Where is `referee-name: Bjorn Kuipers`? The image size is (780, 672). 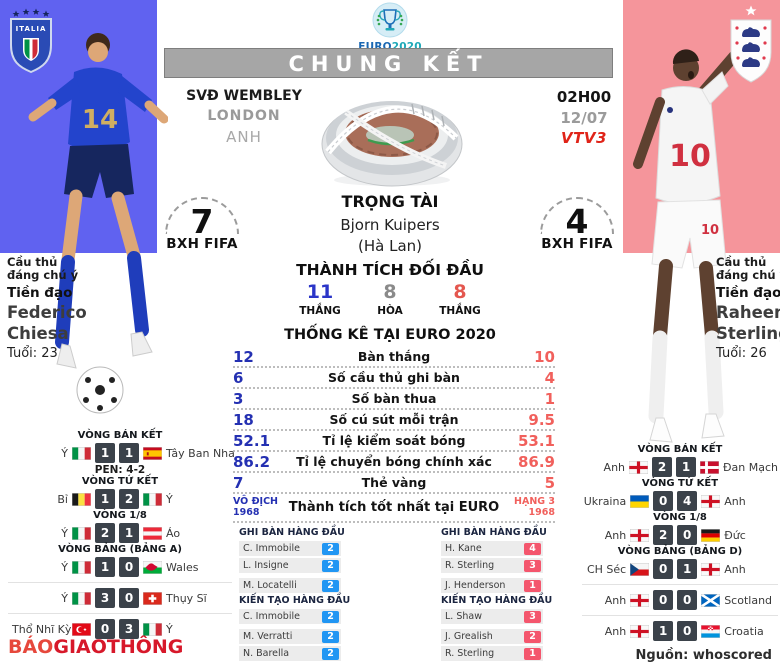 referee-name: Bjorn Kuipers is located at coordinates (390, 225).